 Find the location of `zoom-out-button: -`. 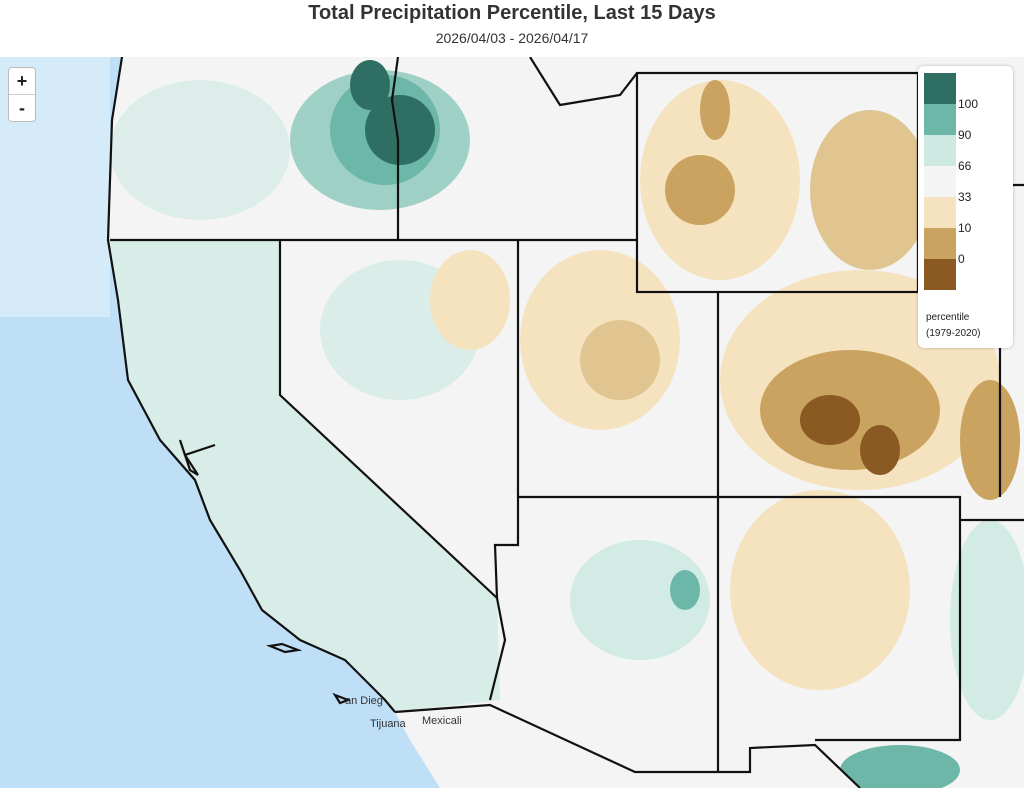

zoom-out-button: - is located at coordinates (22, 107).